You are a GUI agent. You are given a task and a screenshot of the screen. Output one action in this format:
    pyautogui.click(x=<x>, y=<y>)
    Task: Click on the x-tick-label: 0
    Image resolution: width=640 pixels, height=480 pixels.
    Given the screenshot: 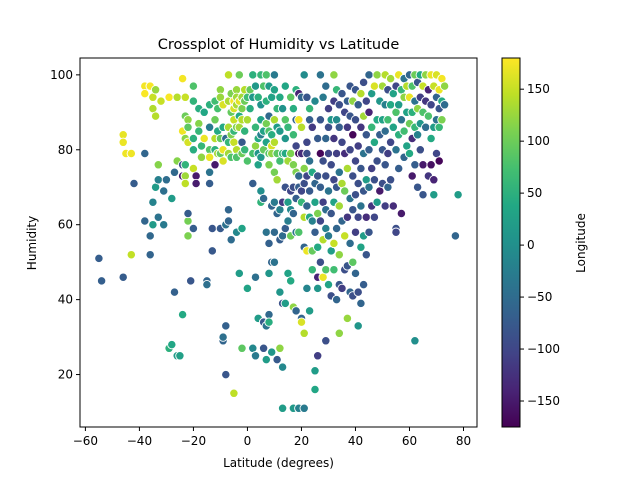 What is the action you would take?
    pyautogui.click(x=248, y=441)
    